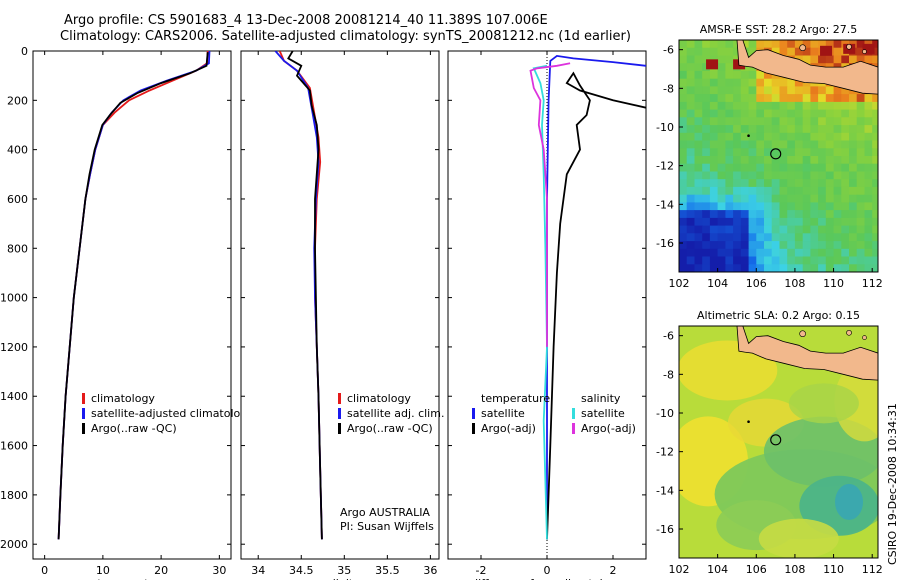 This screenshot has width=900, height=580. I want to click on y-tick-label: -12, so click(665, 452).